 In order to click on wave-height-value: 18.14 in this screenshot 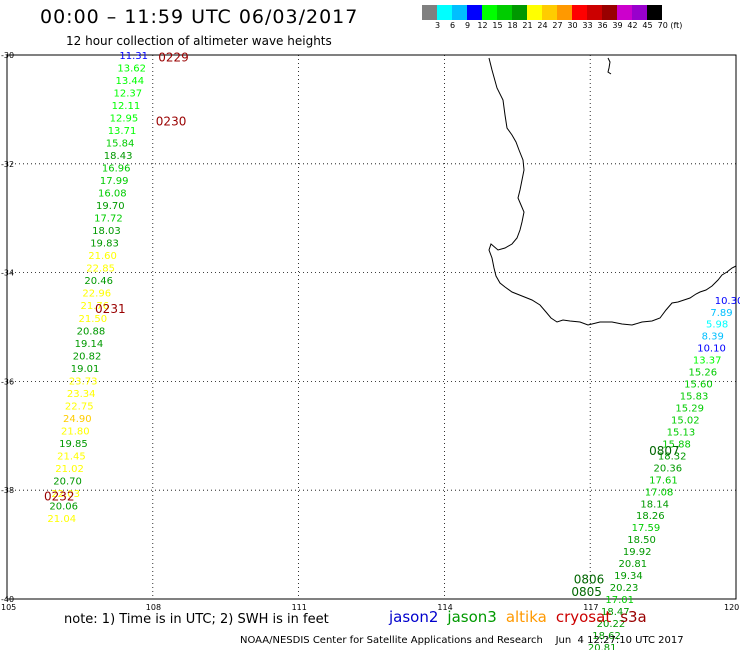, I will do `click(654, 504)`.